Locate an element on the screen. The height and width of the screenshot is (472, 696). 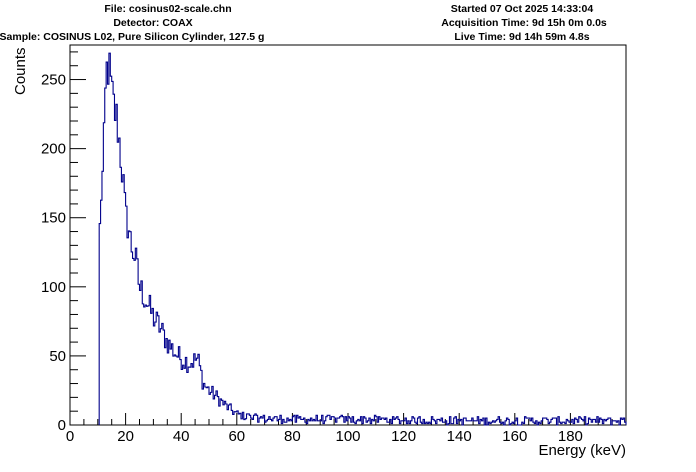
file-label: File: cosinus02-scale.chn is located at coordinates (168, 9).